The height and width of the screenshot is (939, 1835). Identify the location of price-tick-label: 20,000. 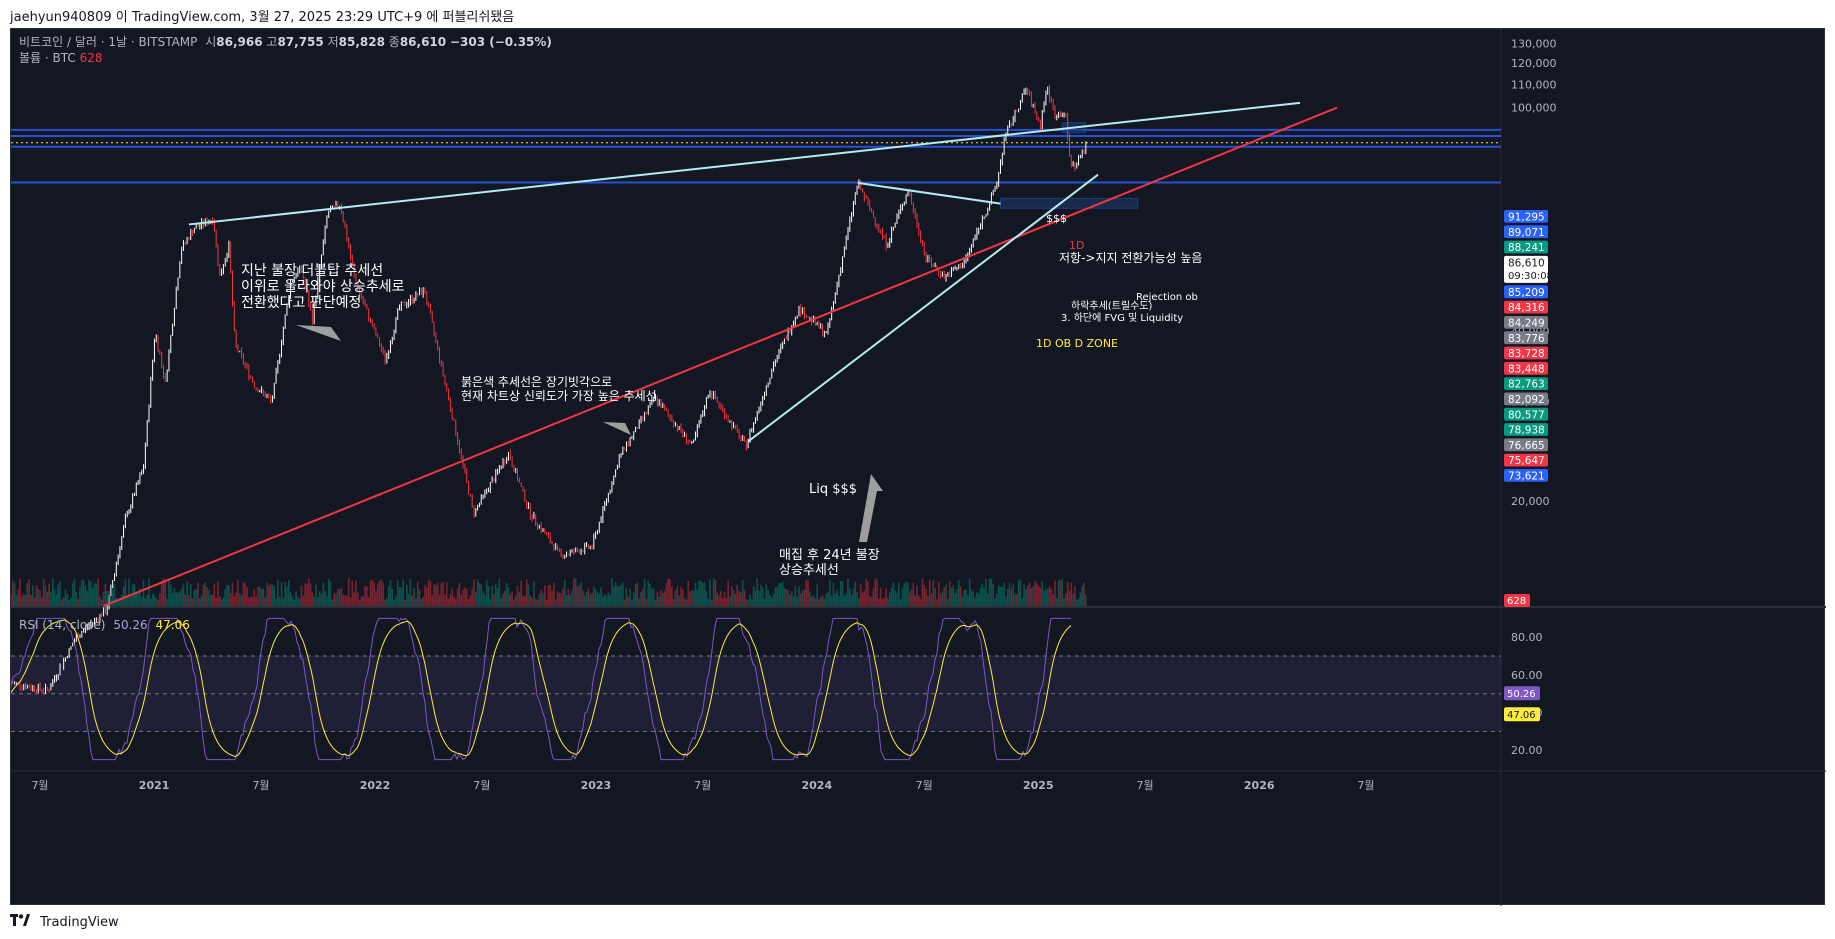
(1530, 501).